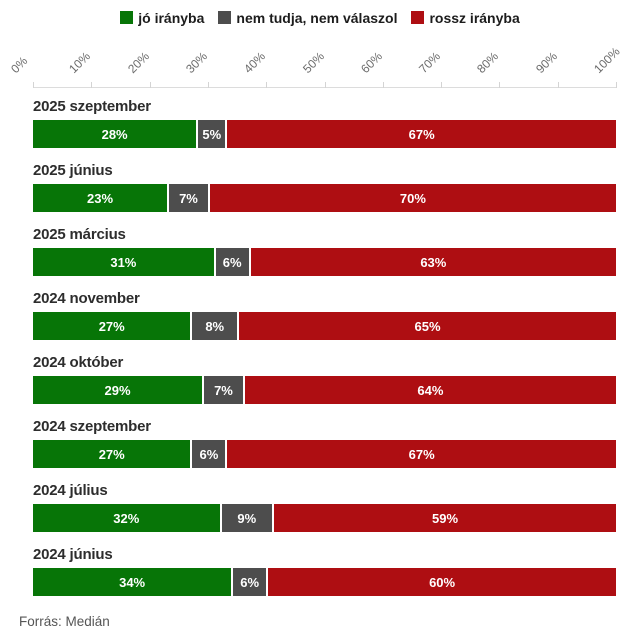 Image resolution: width=640 pixels, height=627 pixels. I want to click on legend-item: nem tudja, nem válaszol, so click(307, 18).